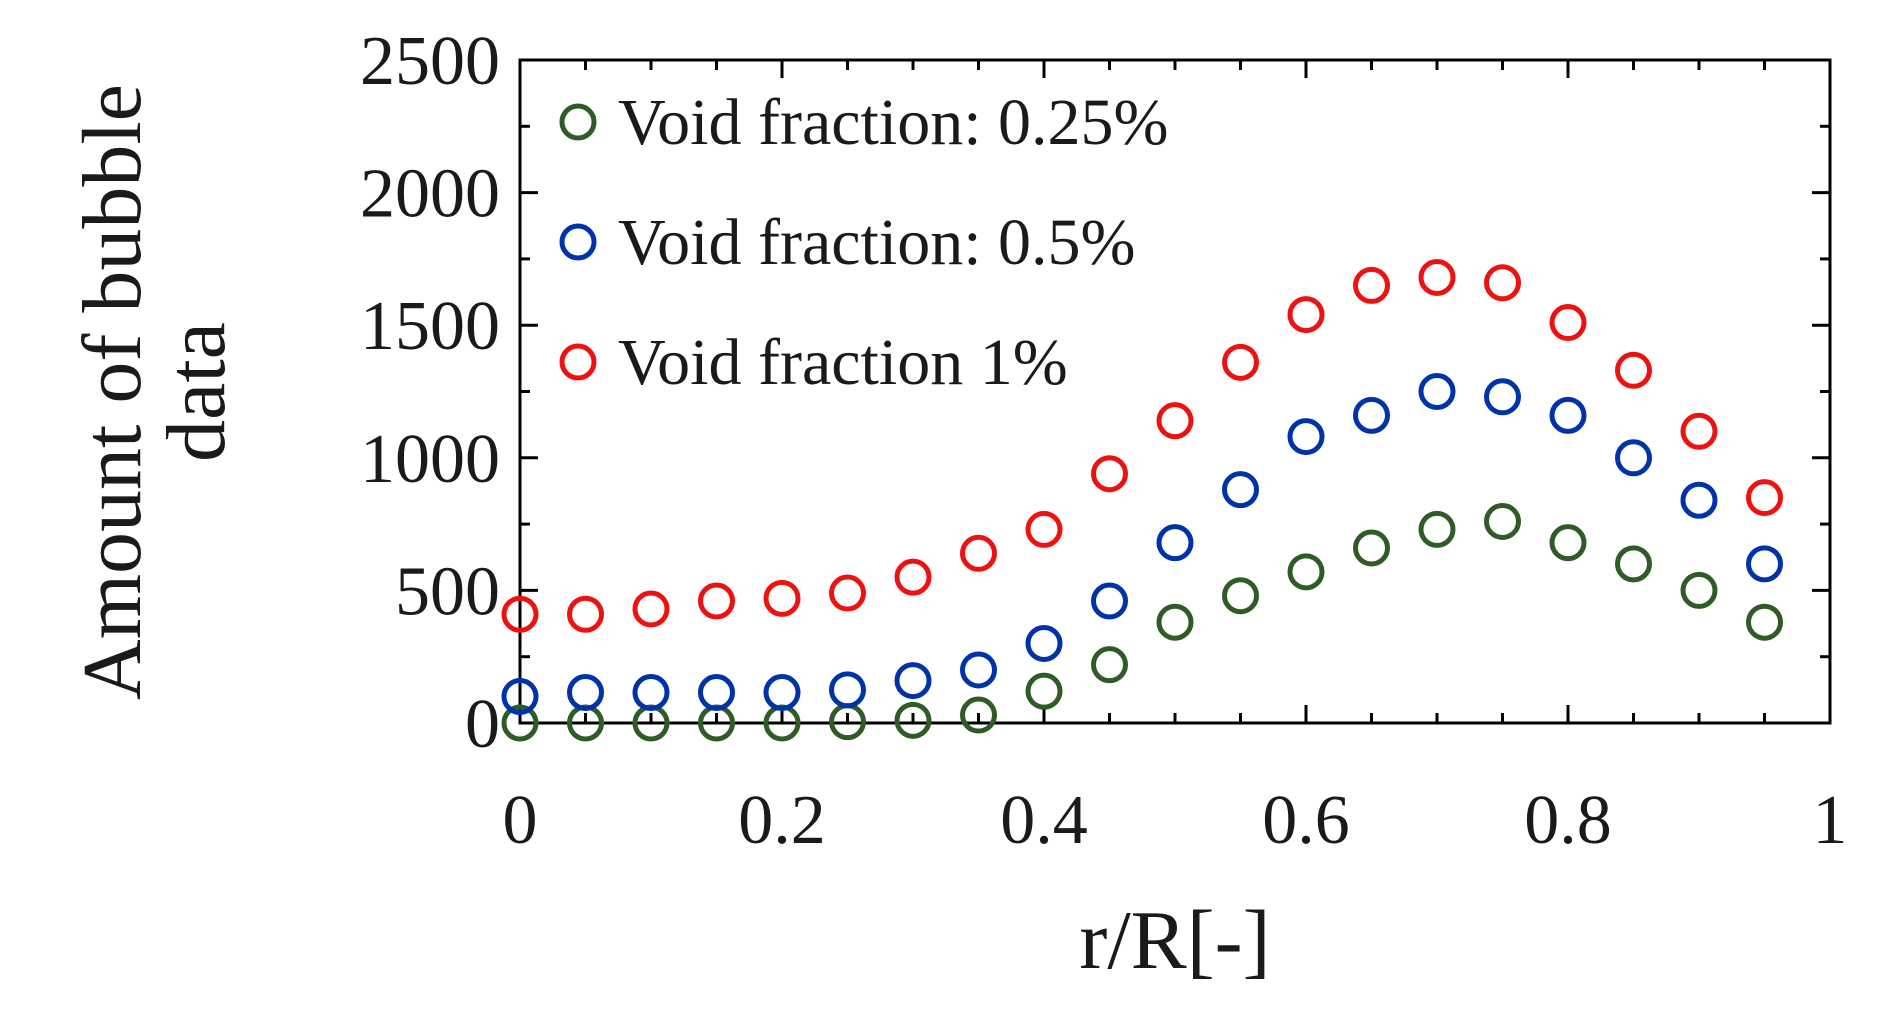  I want to click on legend-item-3: Void fraction 1%, so click(813, 362).